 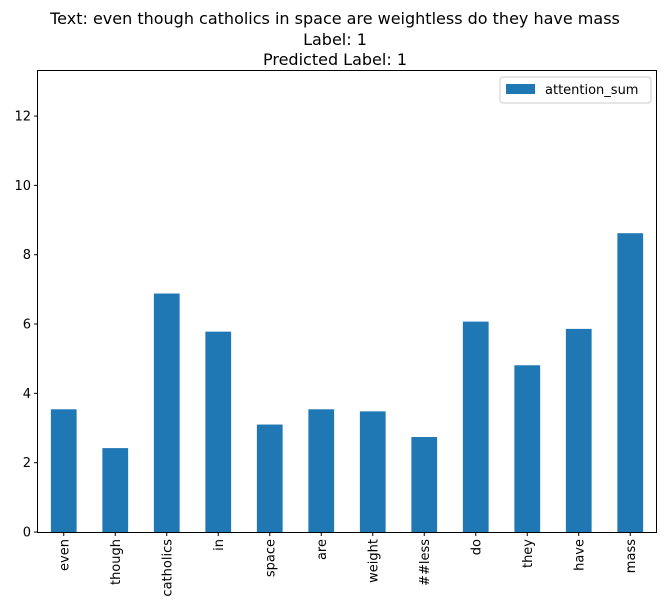 I want to click on bar-though, so click(x=115, y=490).